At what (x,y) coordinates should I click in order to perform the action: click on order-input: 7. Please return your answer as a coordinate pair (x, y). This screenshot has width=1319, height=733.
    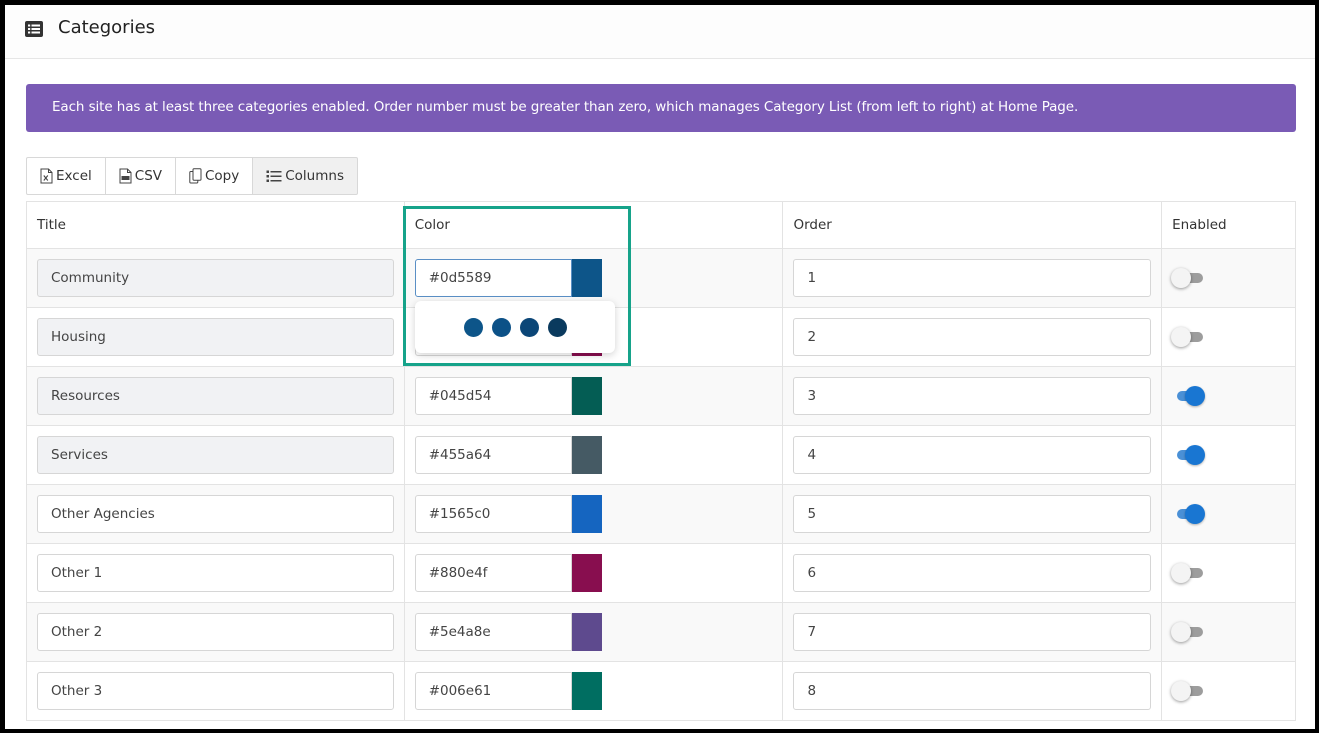
    Looking at the image, I should click on (972, 632).